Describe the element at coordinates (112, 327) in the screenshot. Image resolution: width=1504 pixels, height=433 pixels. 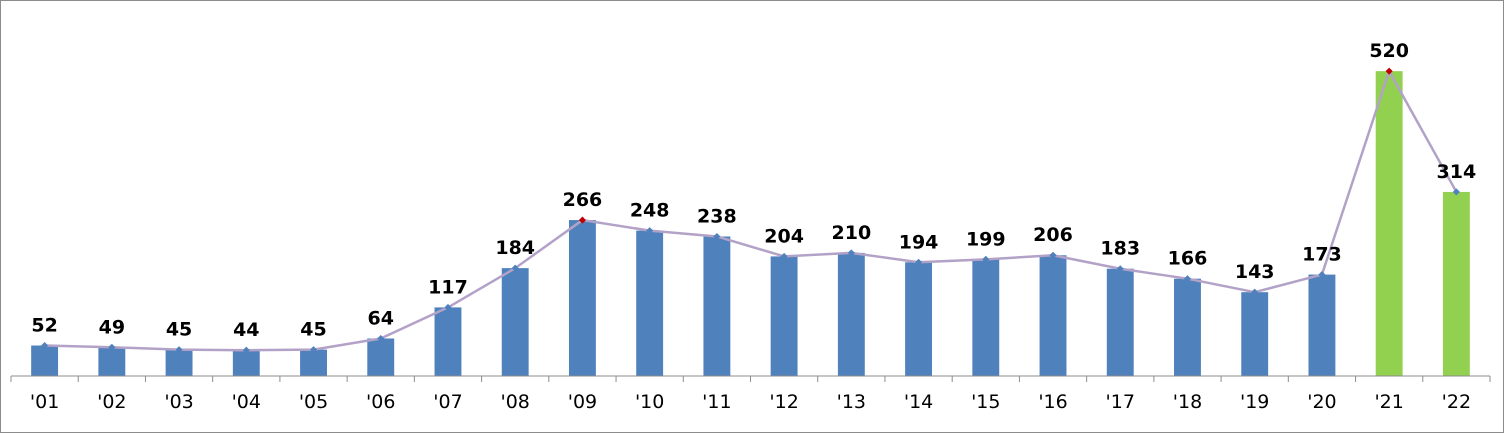
I see `data-label: 49` at that location.